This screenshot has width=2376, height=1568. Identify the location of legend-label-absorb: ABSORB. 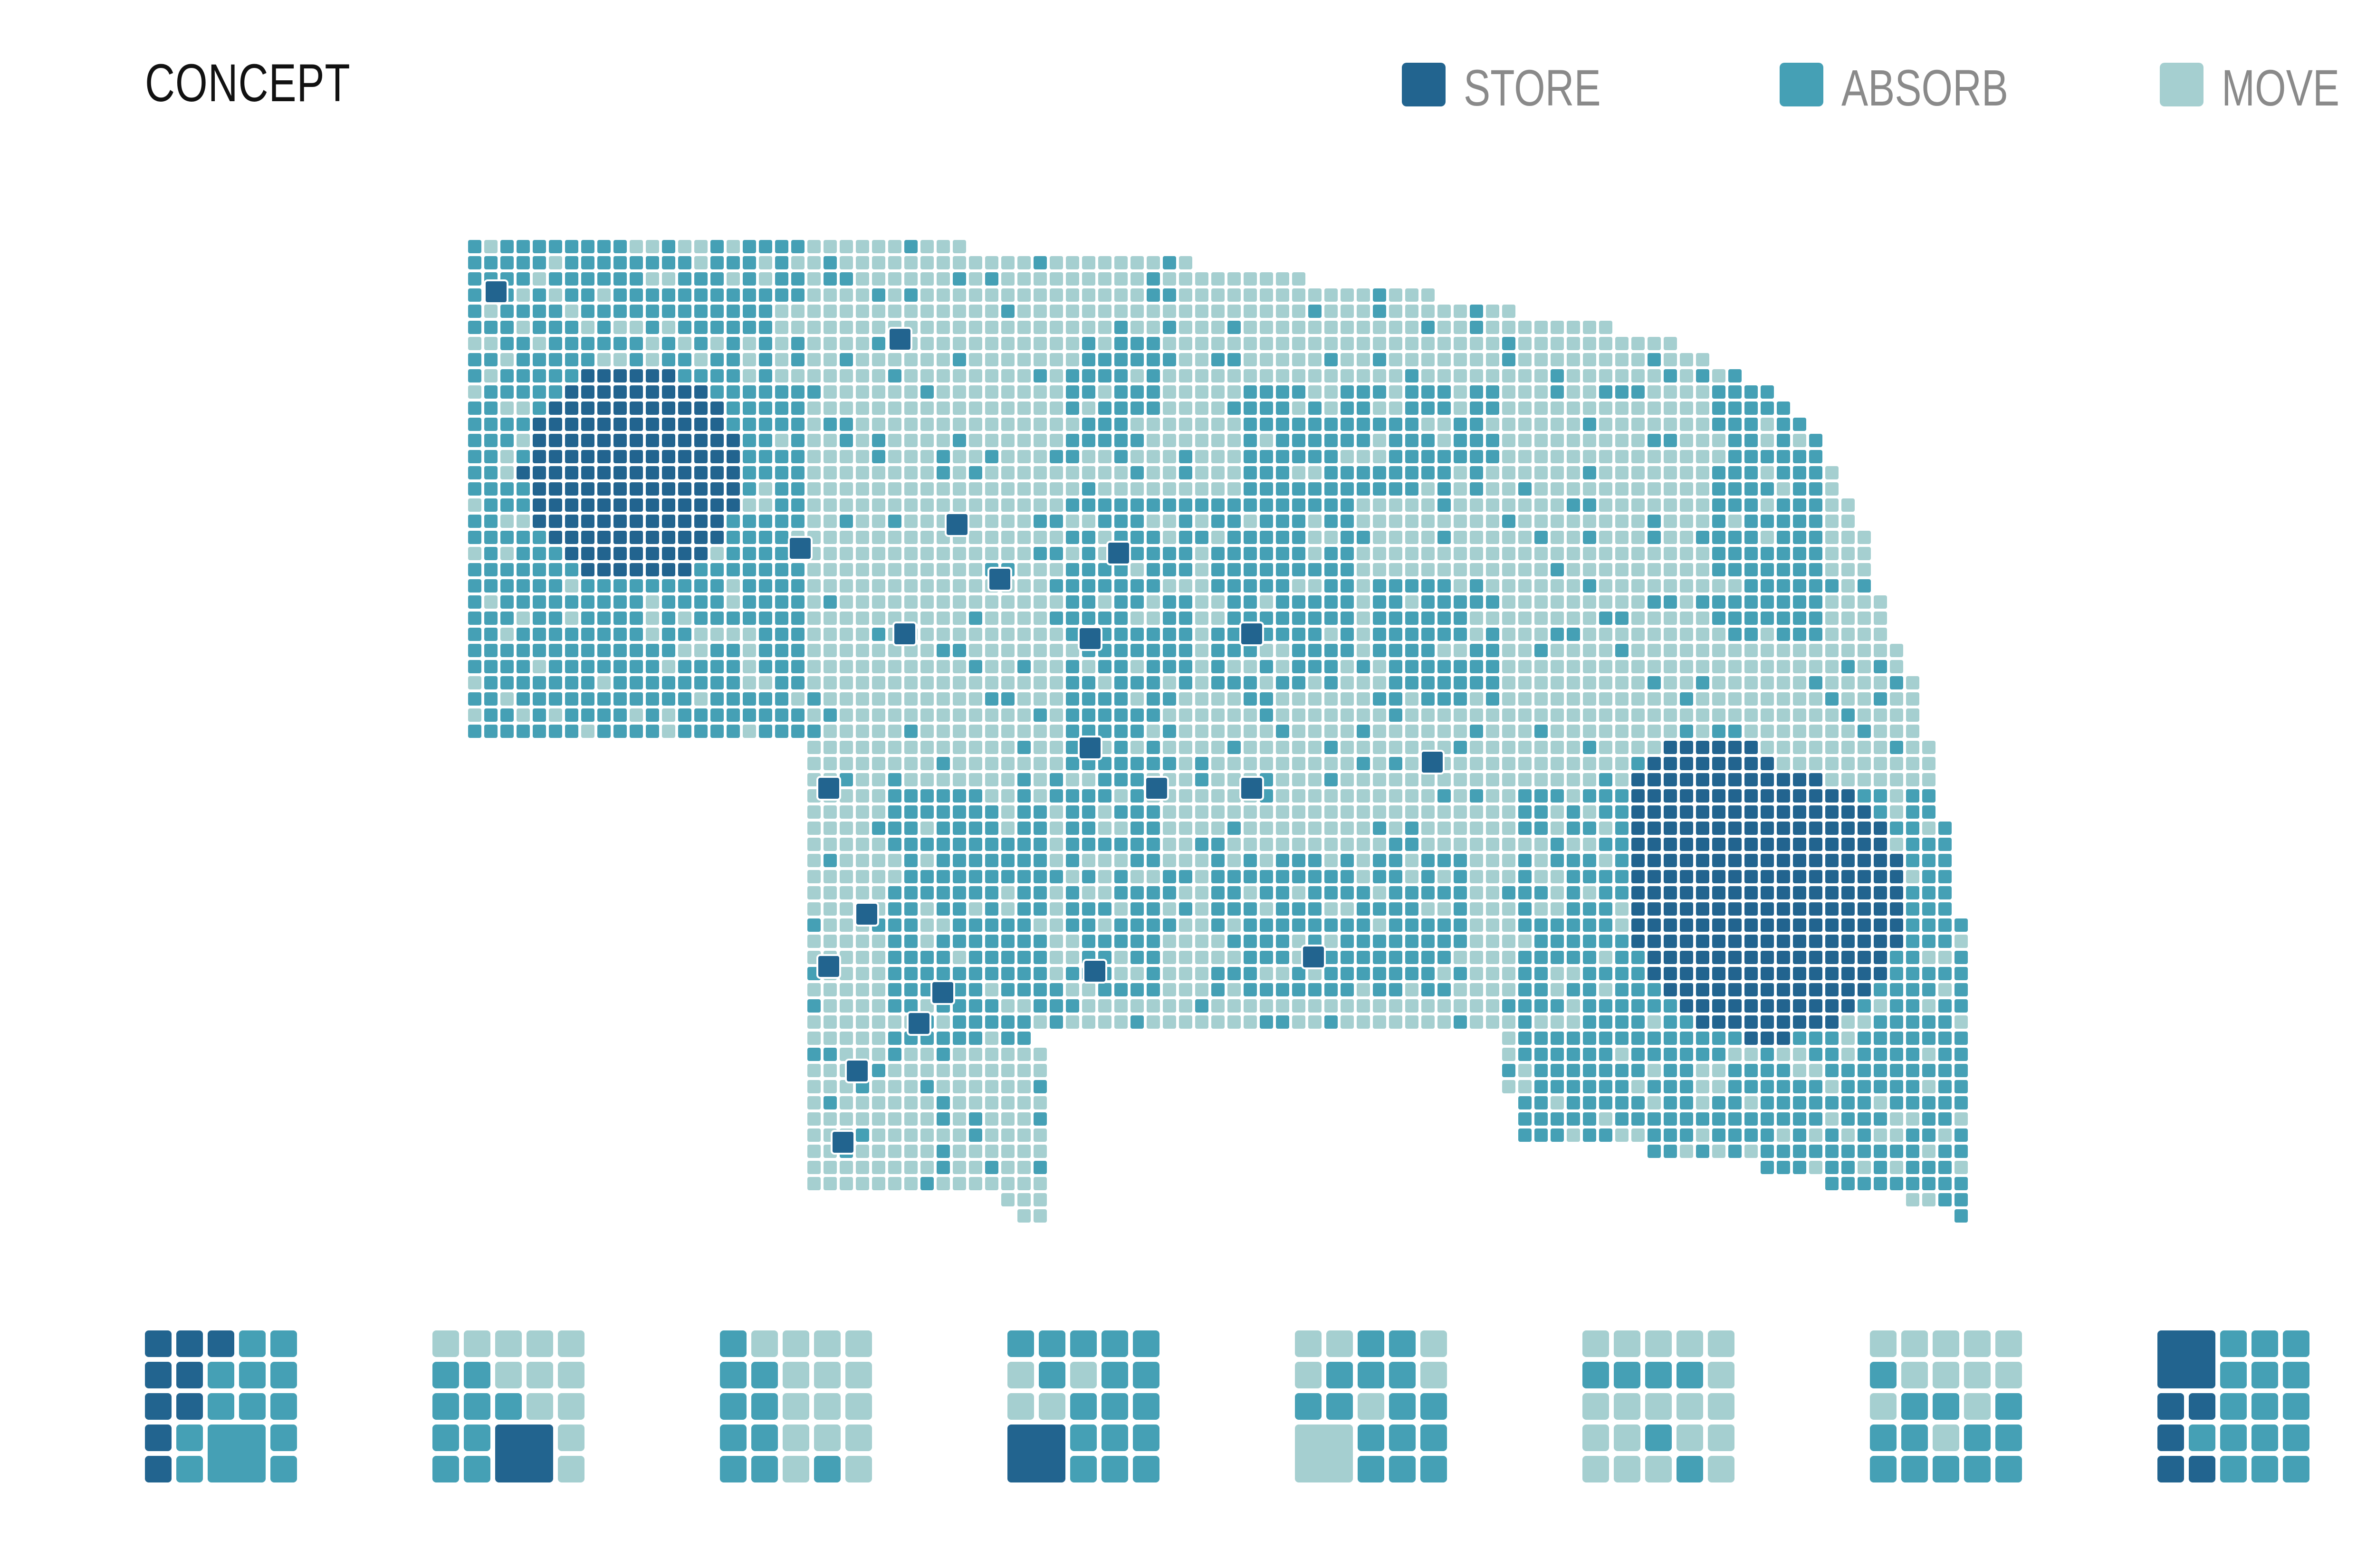
(1925, 87).